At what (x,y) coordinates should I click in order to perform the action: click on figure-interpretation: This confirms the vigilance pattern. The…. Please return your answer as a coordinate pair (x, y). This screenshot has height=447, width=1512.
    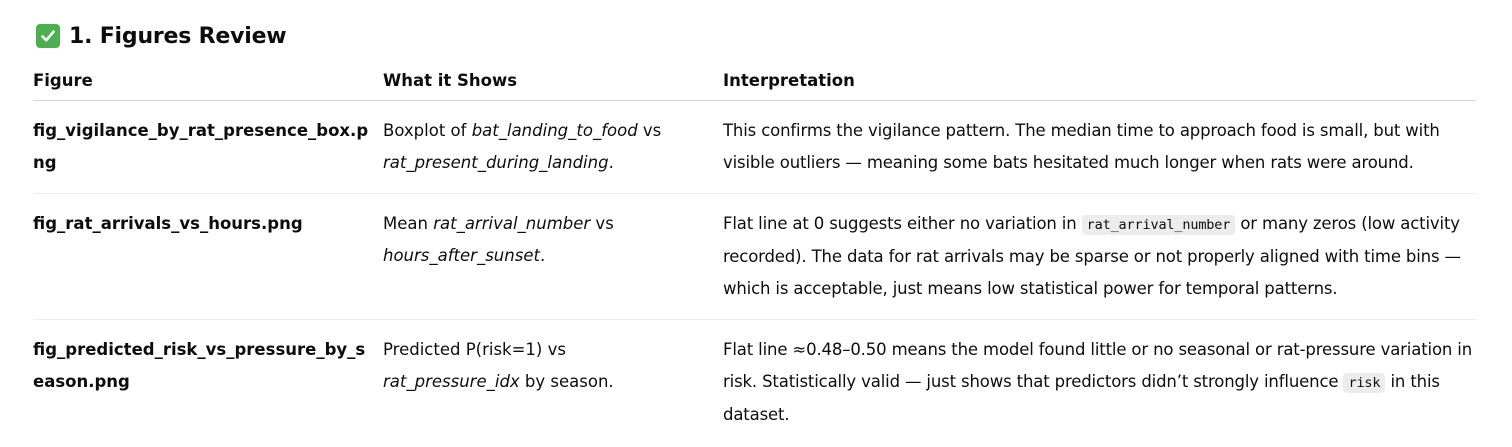
    Looking at the image, I should click on (1099, 147).